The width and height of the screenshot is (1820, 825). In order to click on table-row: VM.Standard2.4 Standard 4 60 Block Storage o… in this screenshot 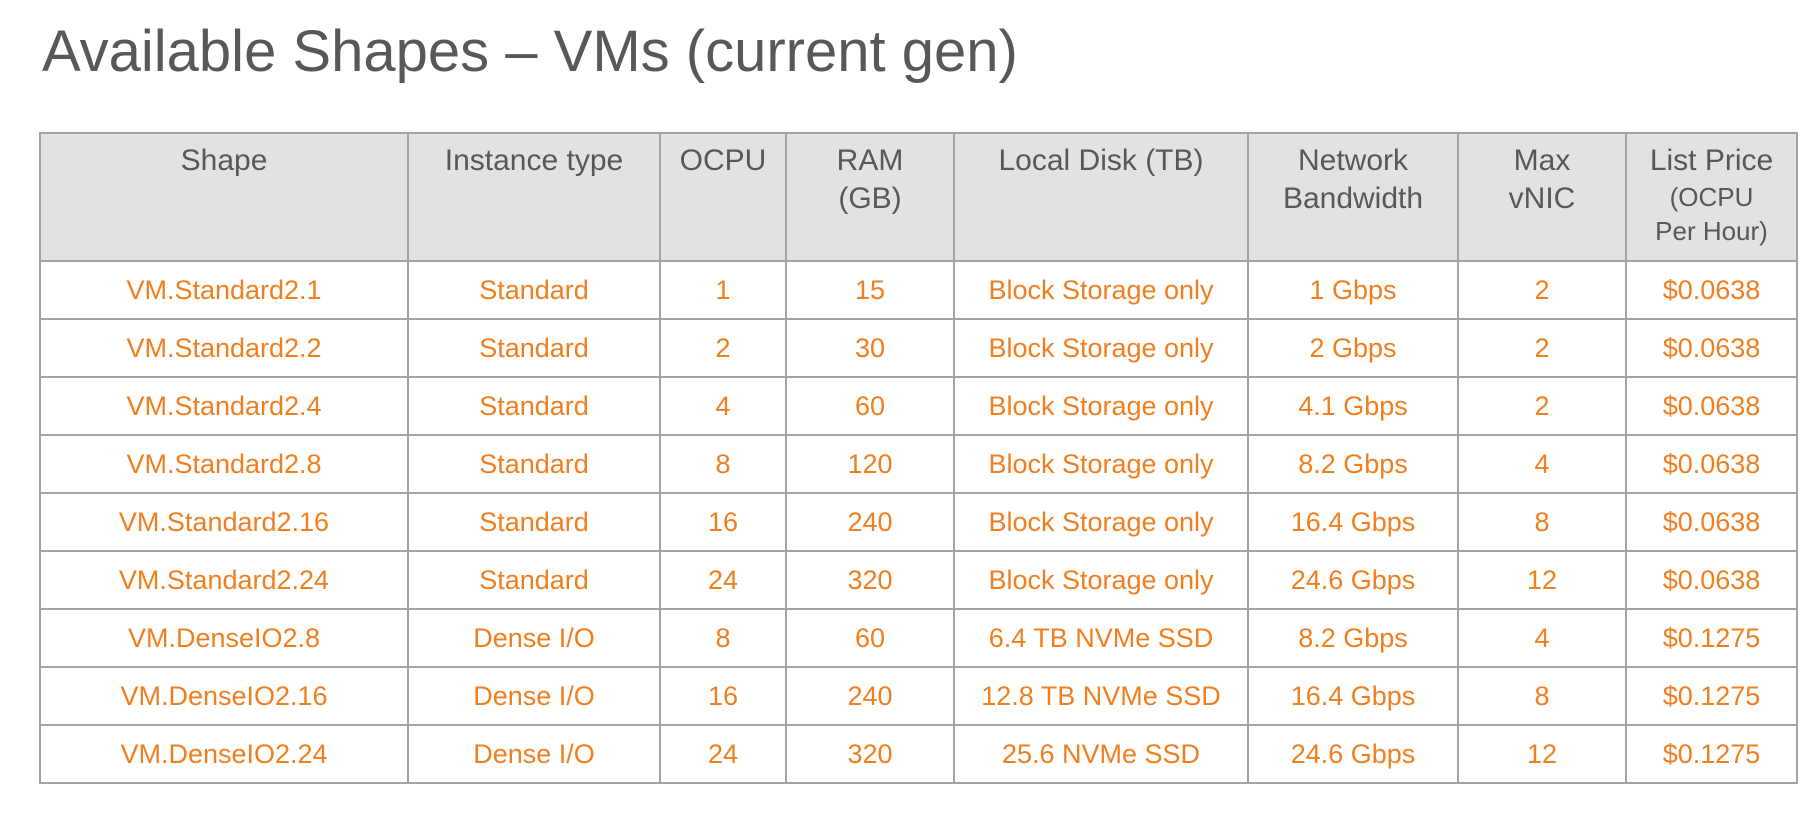, I will do `click(918, 406)`.